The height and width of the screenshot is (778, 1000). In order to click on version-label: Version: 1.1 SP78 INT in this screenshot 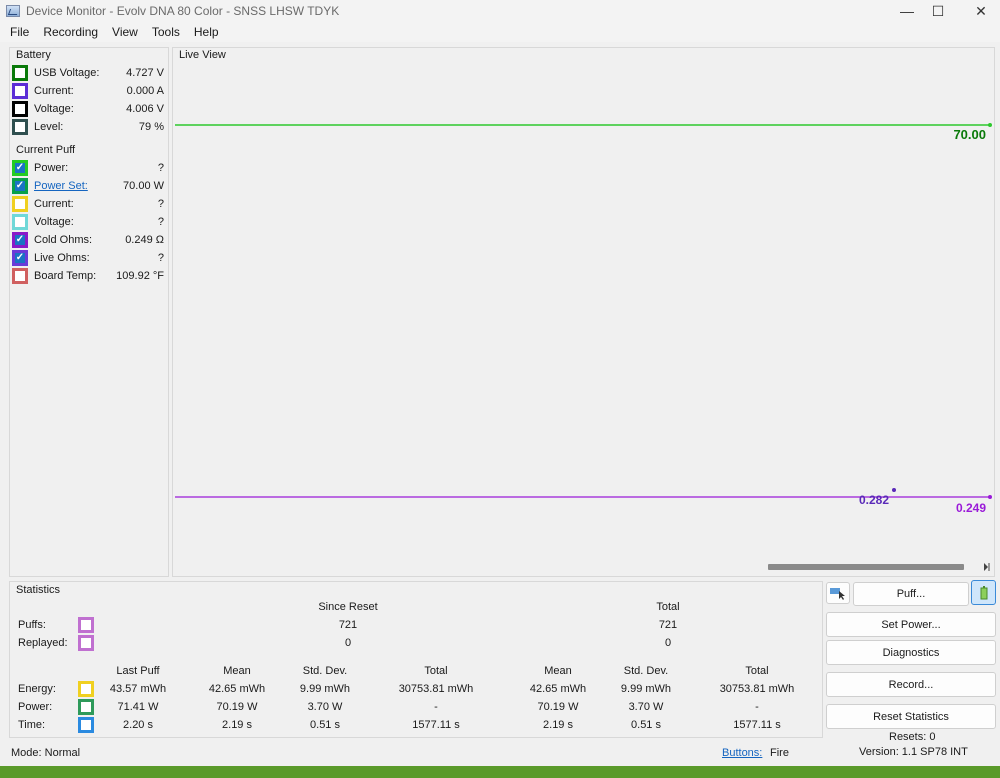, I will do `click(913, 752)`.